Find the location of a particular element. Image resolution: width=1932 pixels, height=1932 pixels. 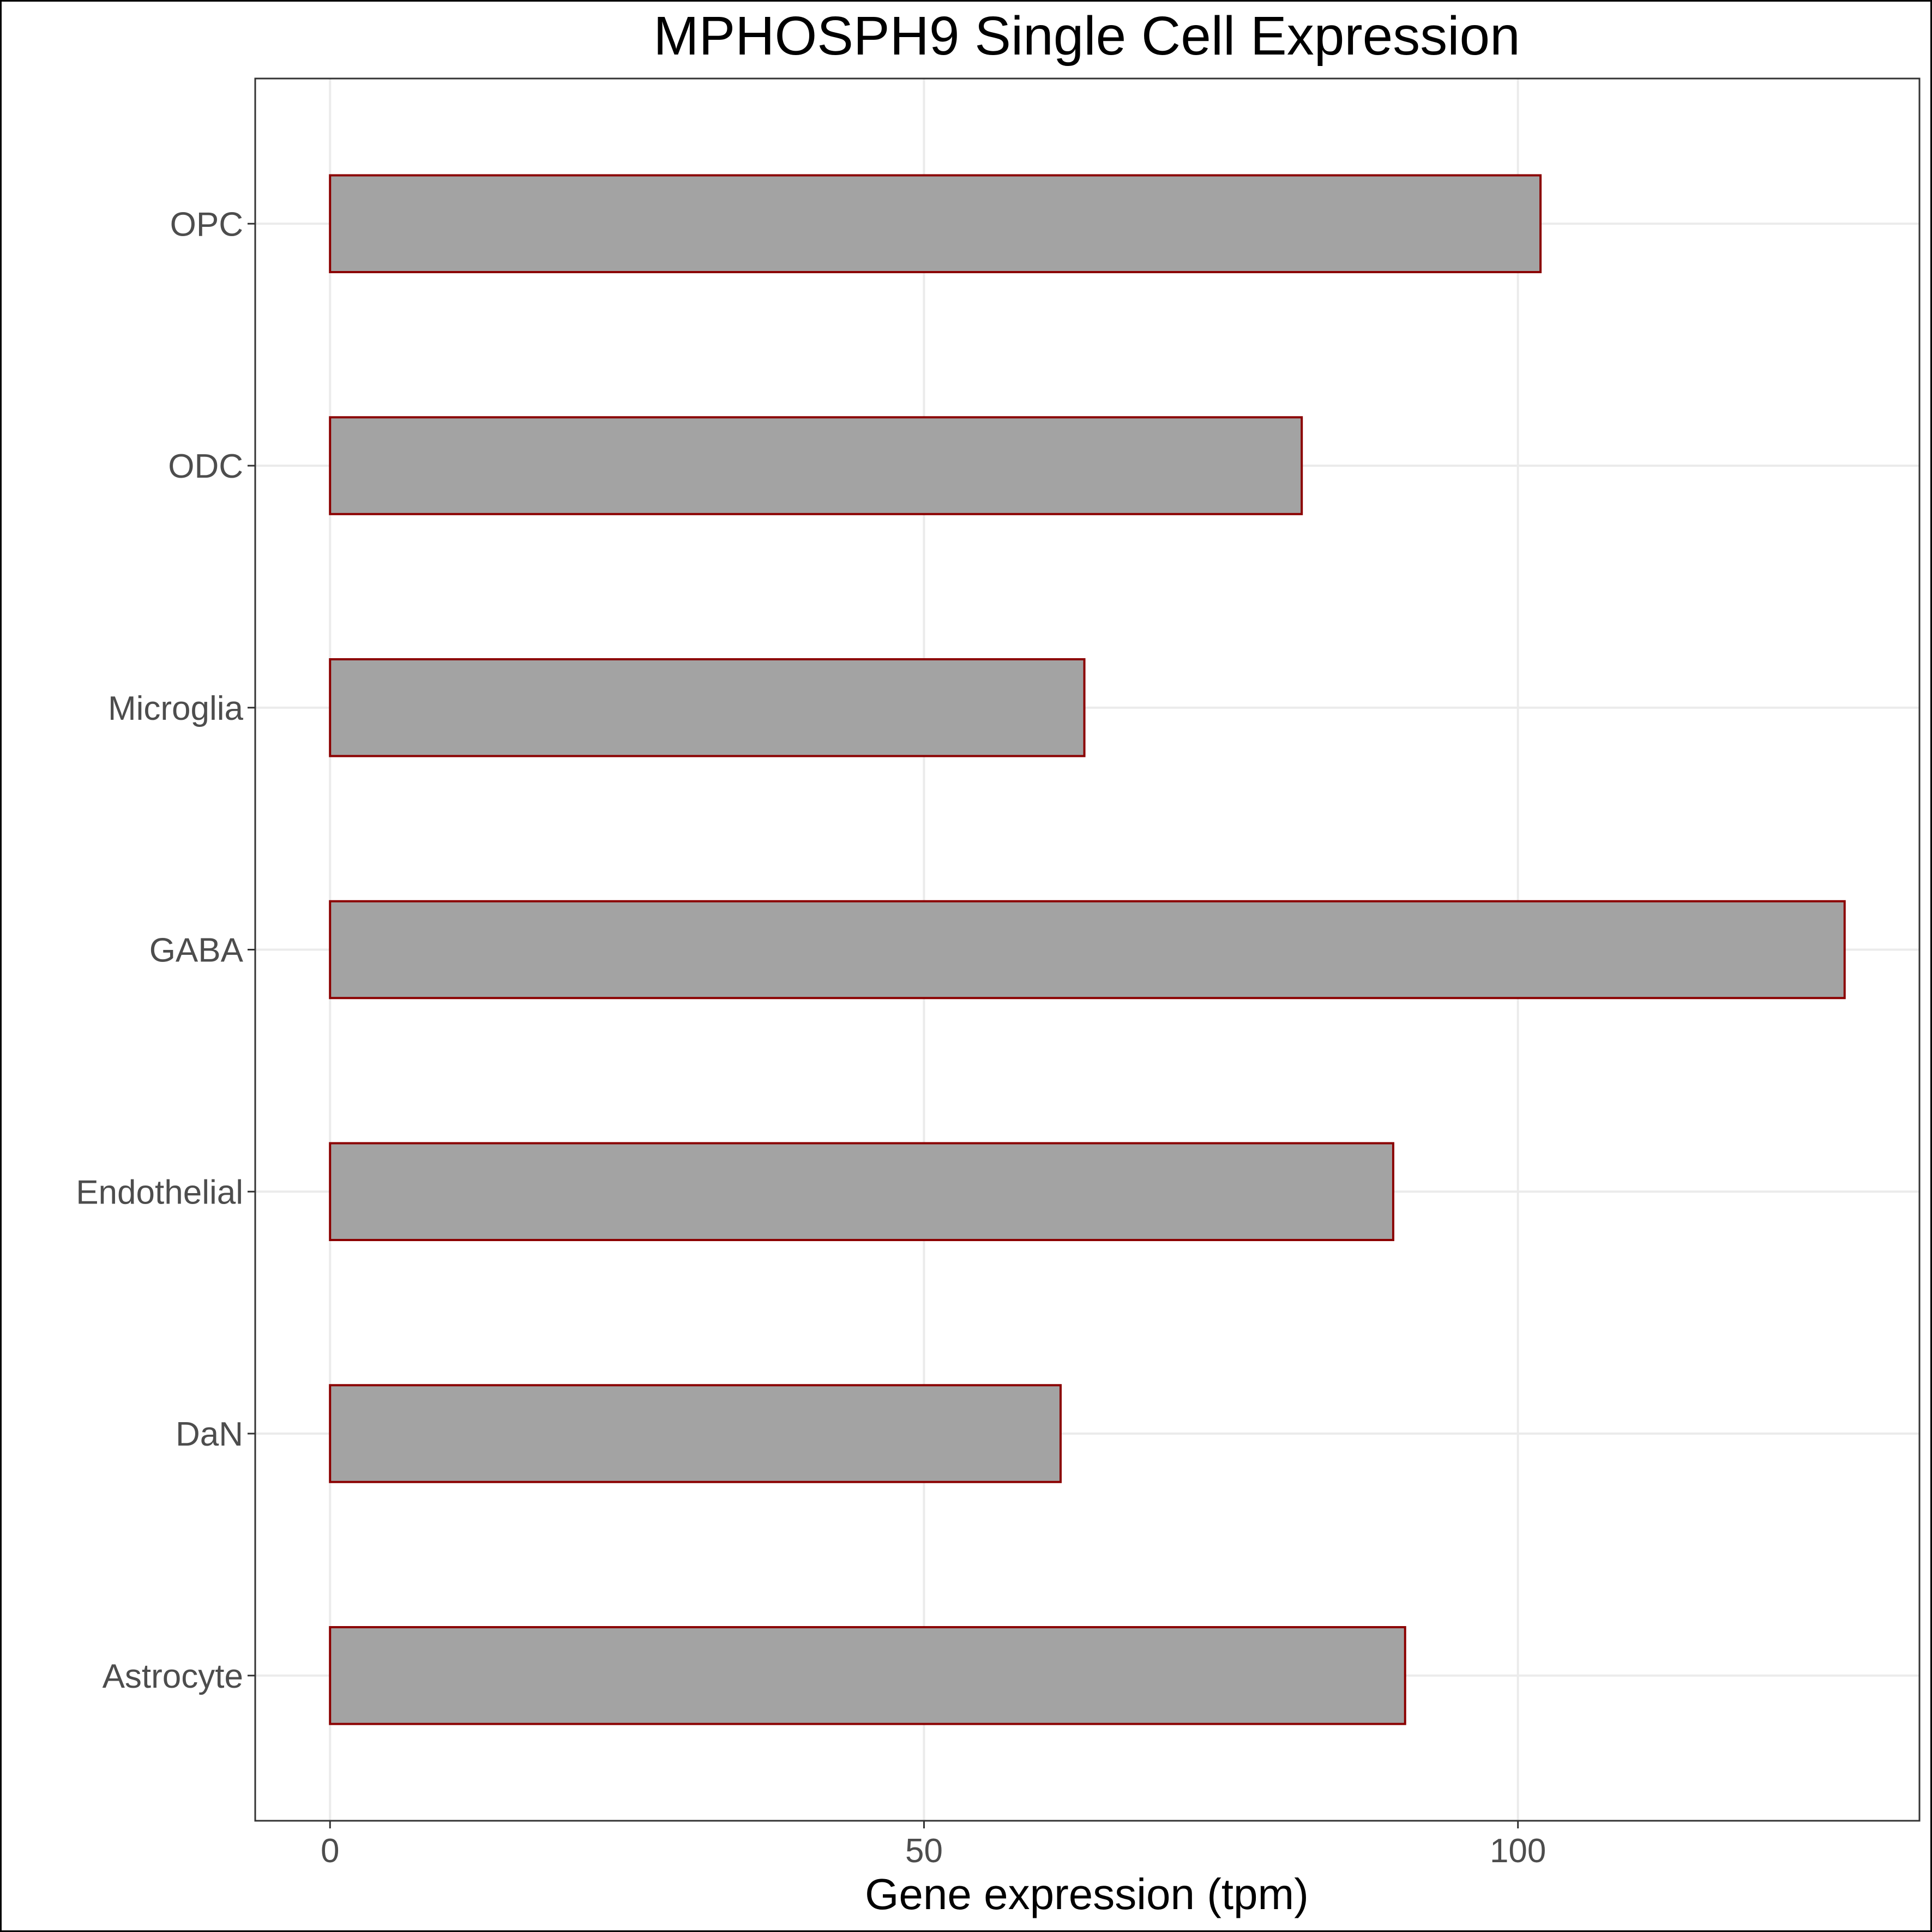

bar-opc is located at coordinates (935, 223).